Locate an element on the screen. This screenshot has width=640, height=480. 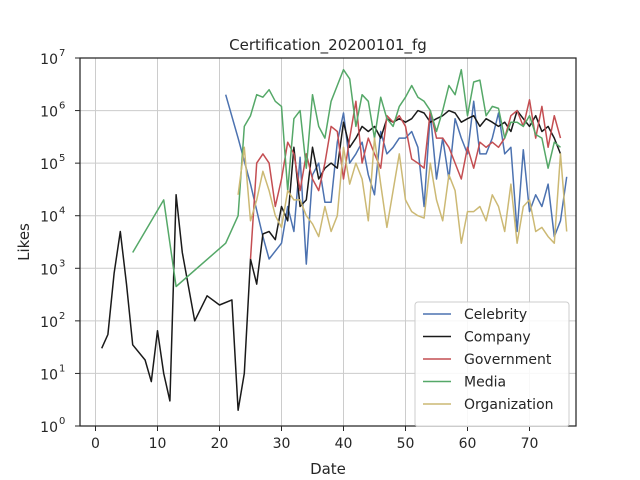
x-tick-label: 20 is located at coordinates (220, 444).